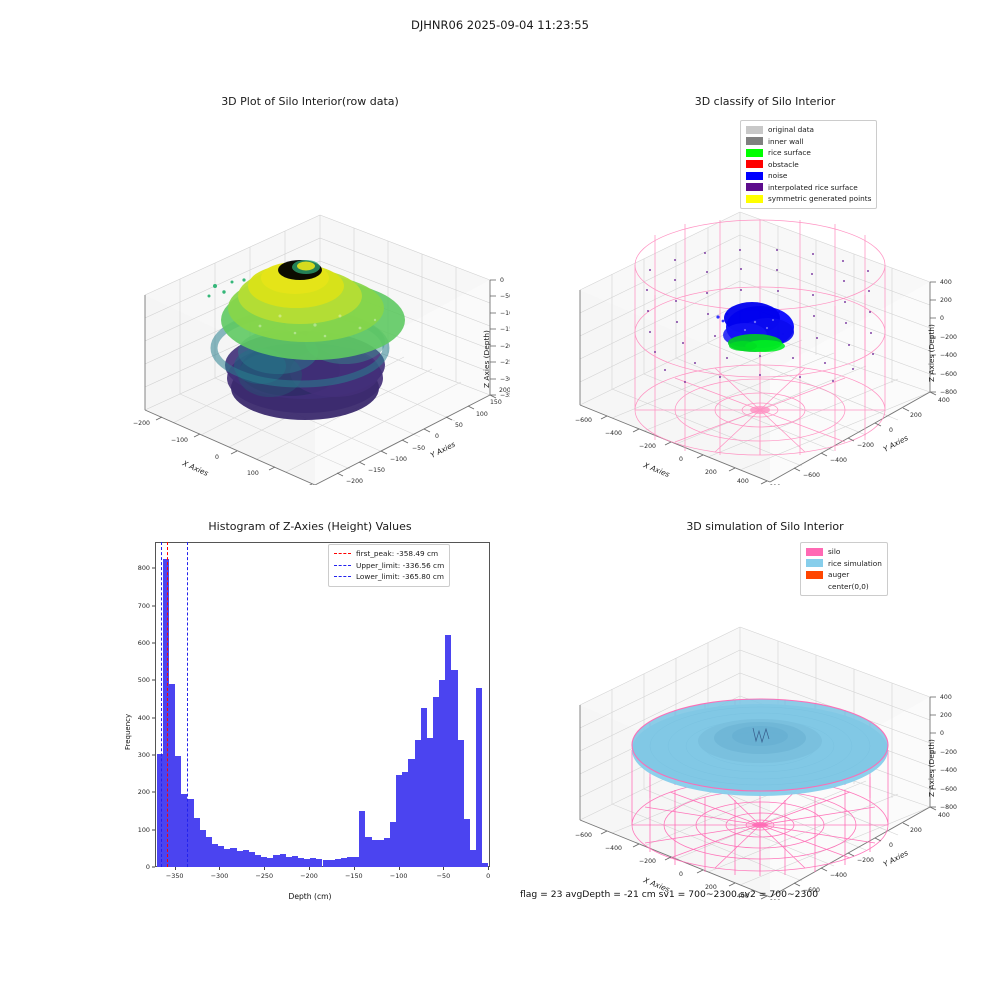 The width and height of the screenshot is (1000, 1000). Describe the element at coordinates (418, 448) in the screenshot. I see `y-tick-3: −50` at that location.